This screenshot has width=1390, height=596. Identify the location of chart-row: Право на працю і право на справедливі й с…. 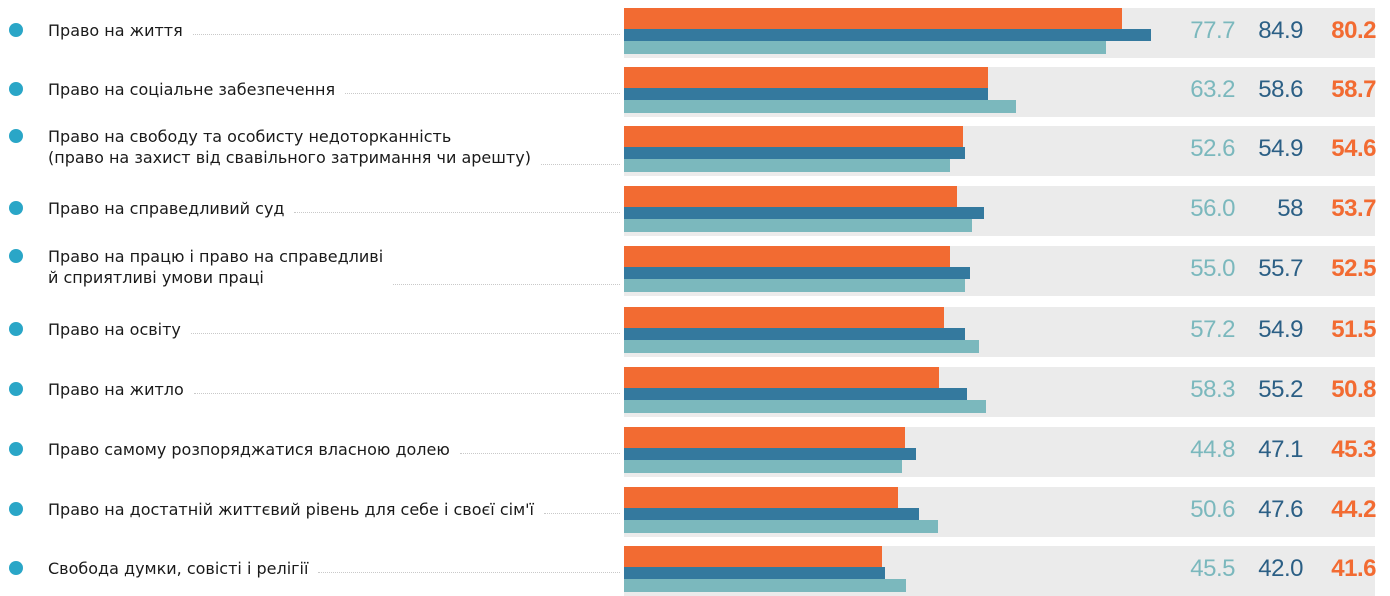
(695, 271).